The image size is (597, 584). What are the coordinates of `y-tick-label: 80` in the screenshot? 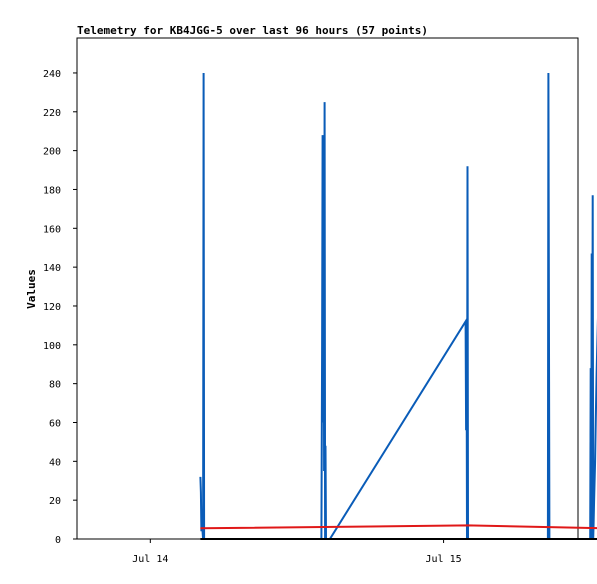 It's located at (55, 385).